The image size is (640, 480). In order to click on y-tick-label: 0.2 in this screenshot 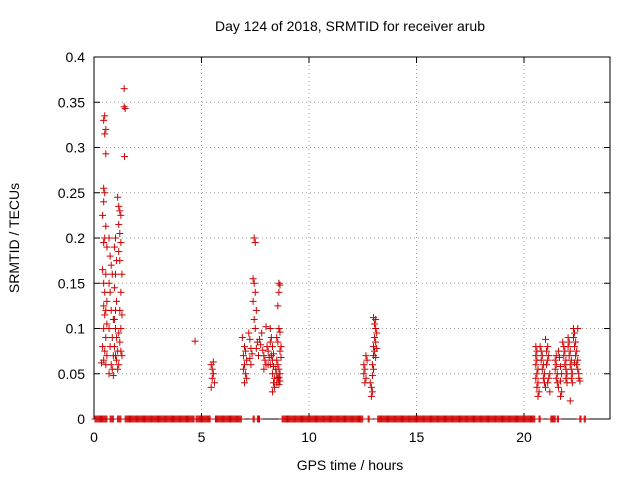, I will do `click(76, 238)`.